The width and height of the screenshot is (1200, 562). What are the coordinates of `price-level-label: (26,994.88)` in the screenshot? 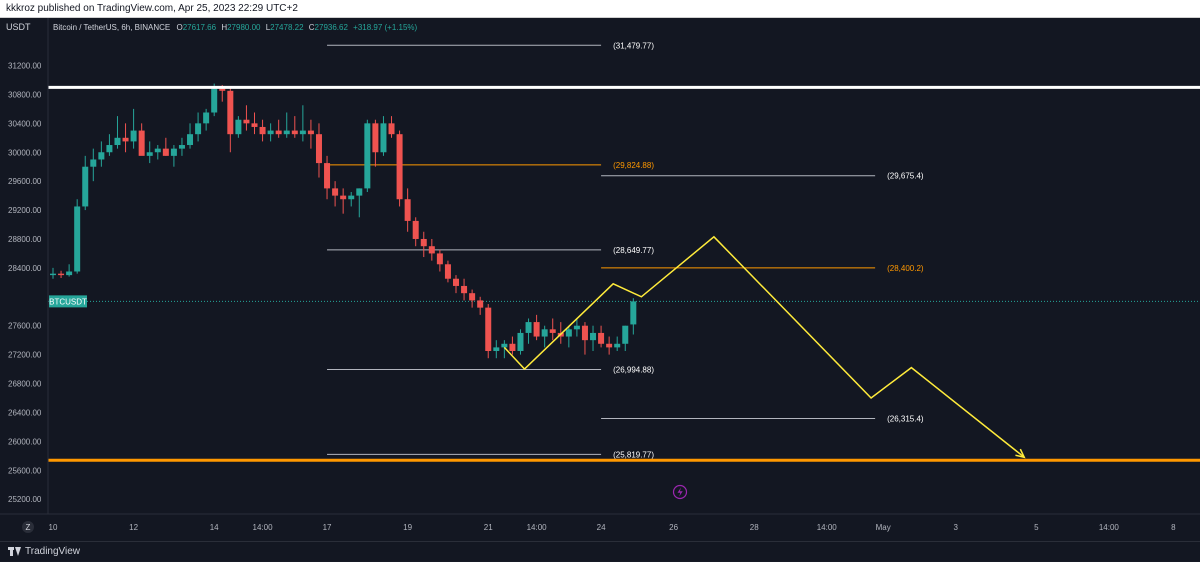 It's located at (633, 369).